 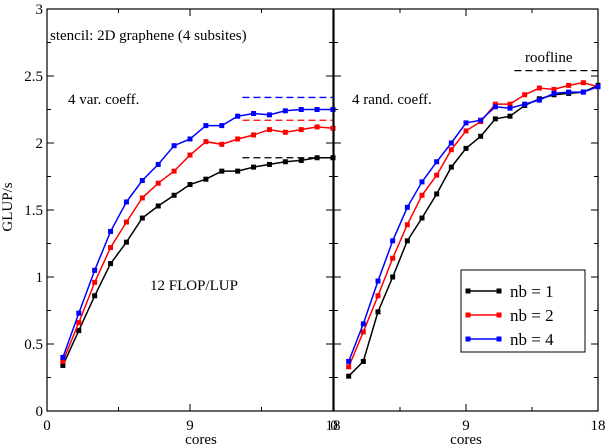 I want to click on annotation-rand-coeff: 4 rand. coeff., so click(x=392, y=100).